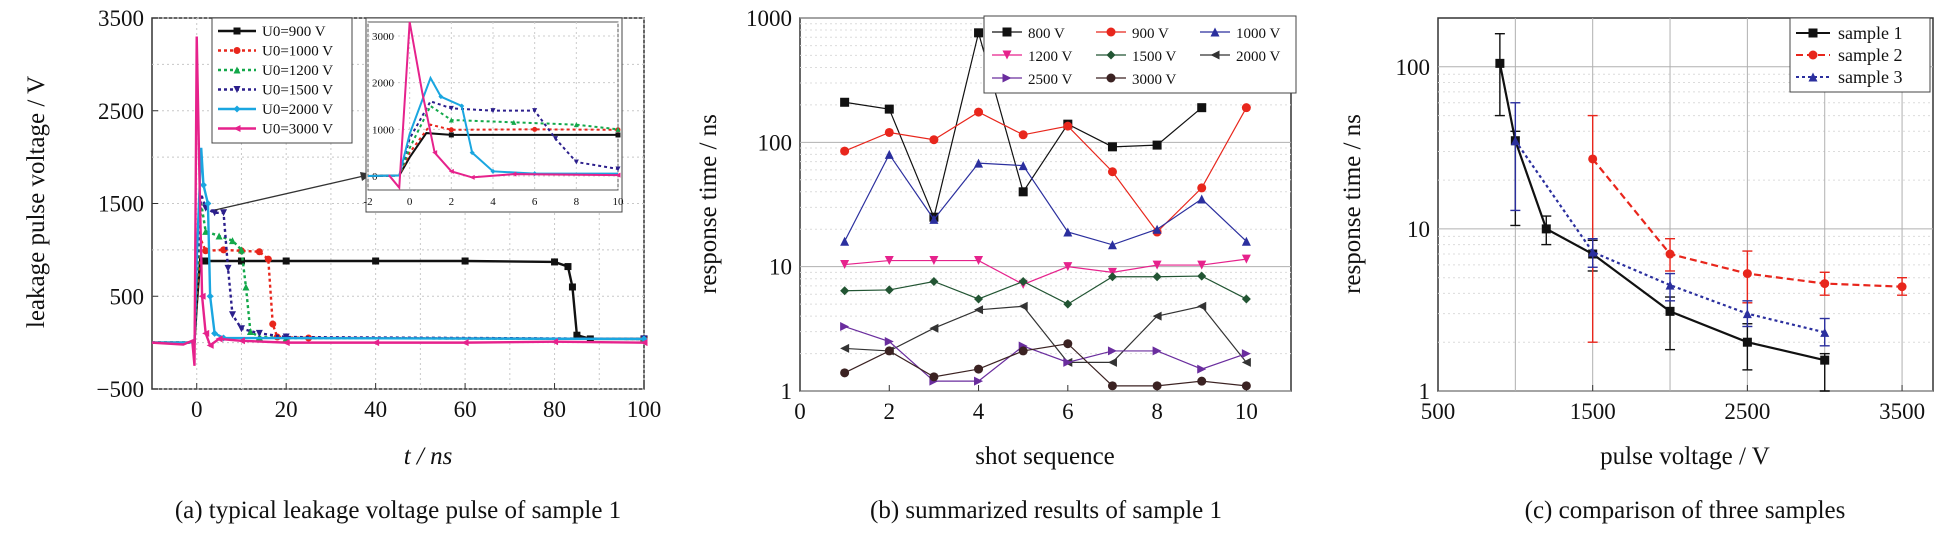  What do you see at coordinates (127, 296) in the screenshot?
I see `y-tick-label: 500` at bounding box center [127, 296].